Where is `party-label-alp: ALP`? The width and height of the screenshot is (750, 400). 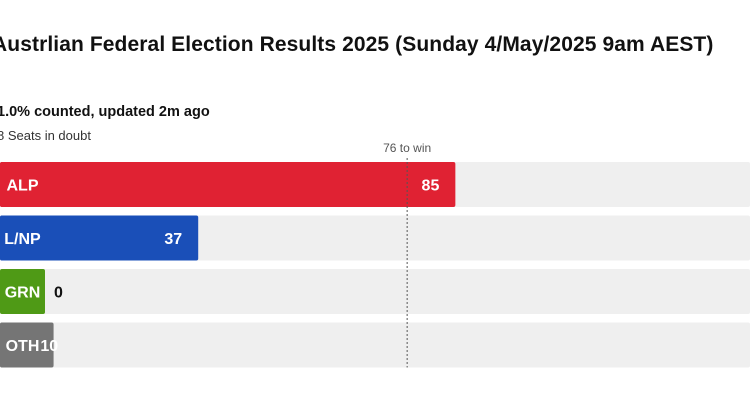
party-label-alp: ALP is located at coordinates (23, 186).